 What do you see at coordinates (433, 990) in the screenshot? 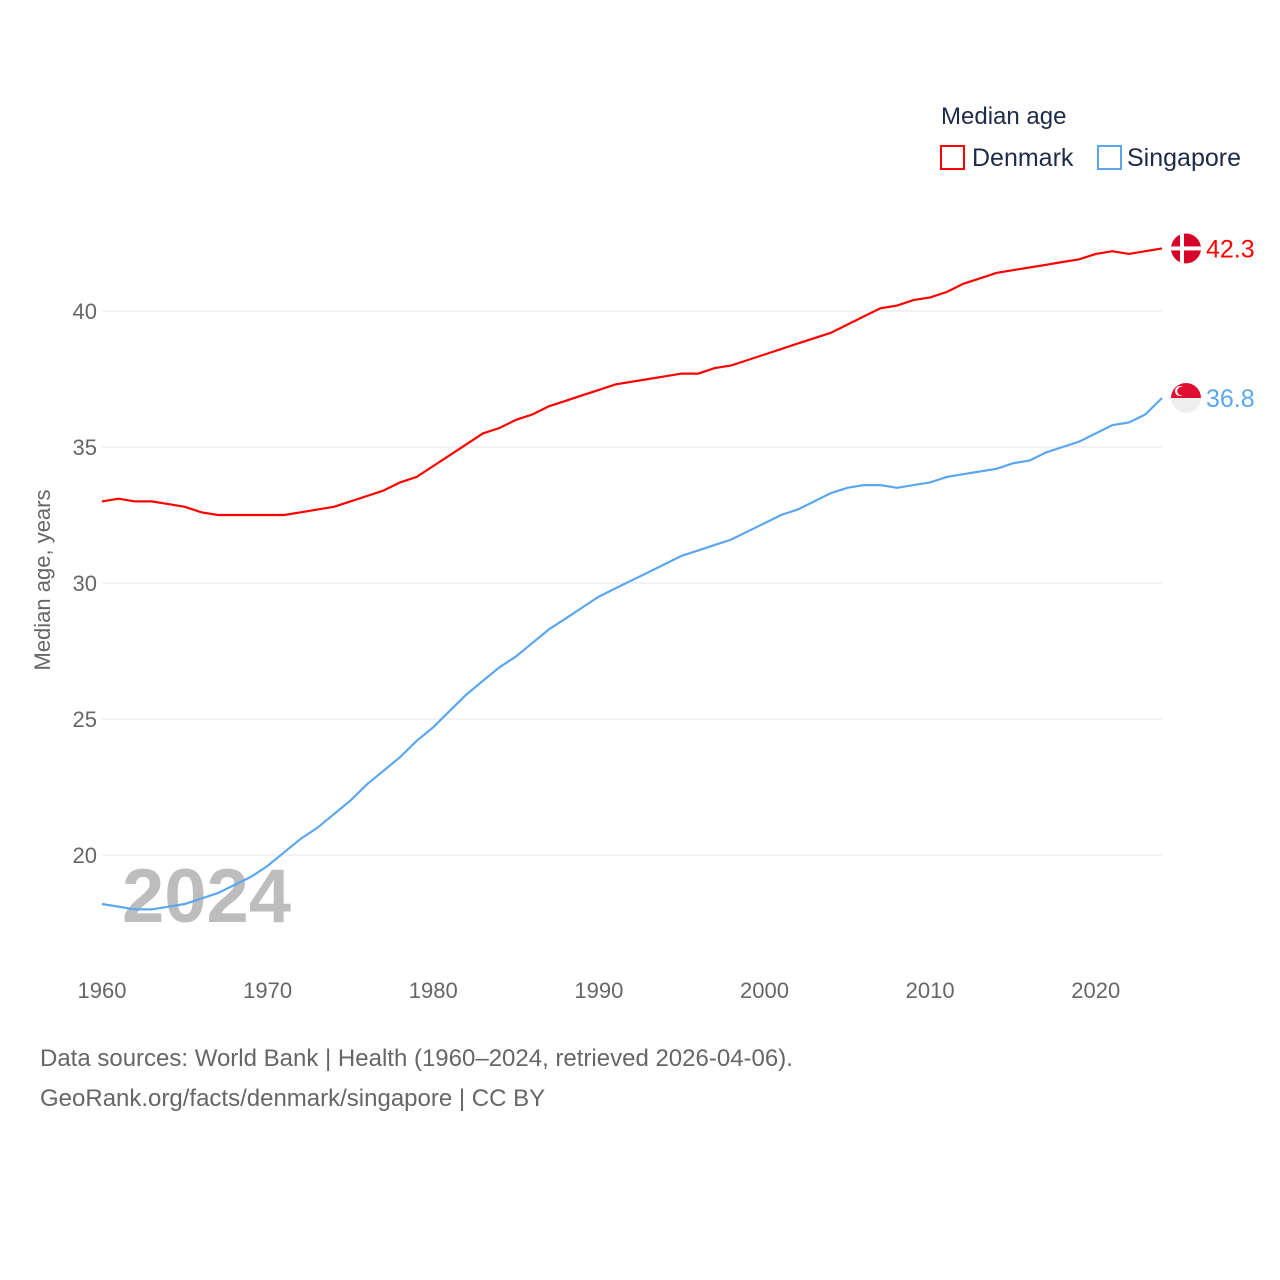
I see `x-tick-label: 1980` at bounding box center [433, 990].